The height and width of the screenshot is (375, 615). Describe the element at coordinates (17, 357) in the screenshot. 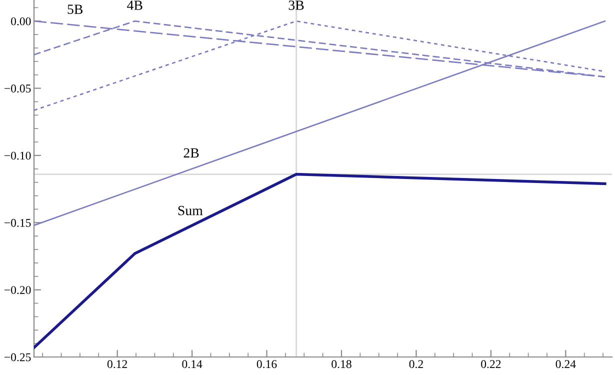

I see `y-tick-label: −0.25` at that location.